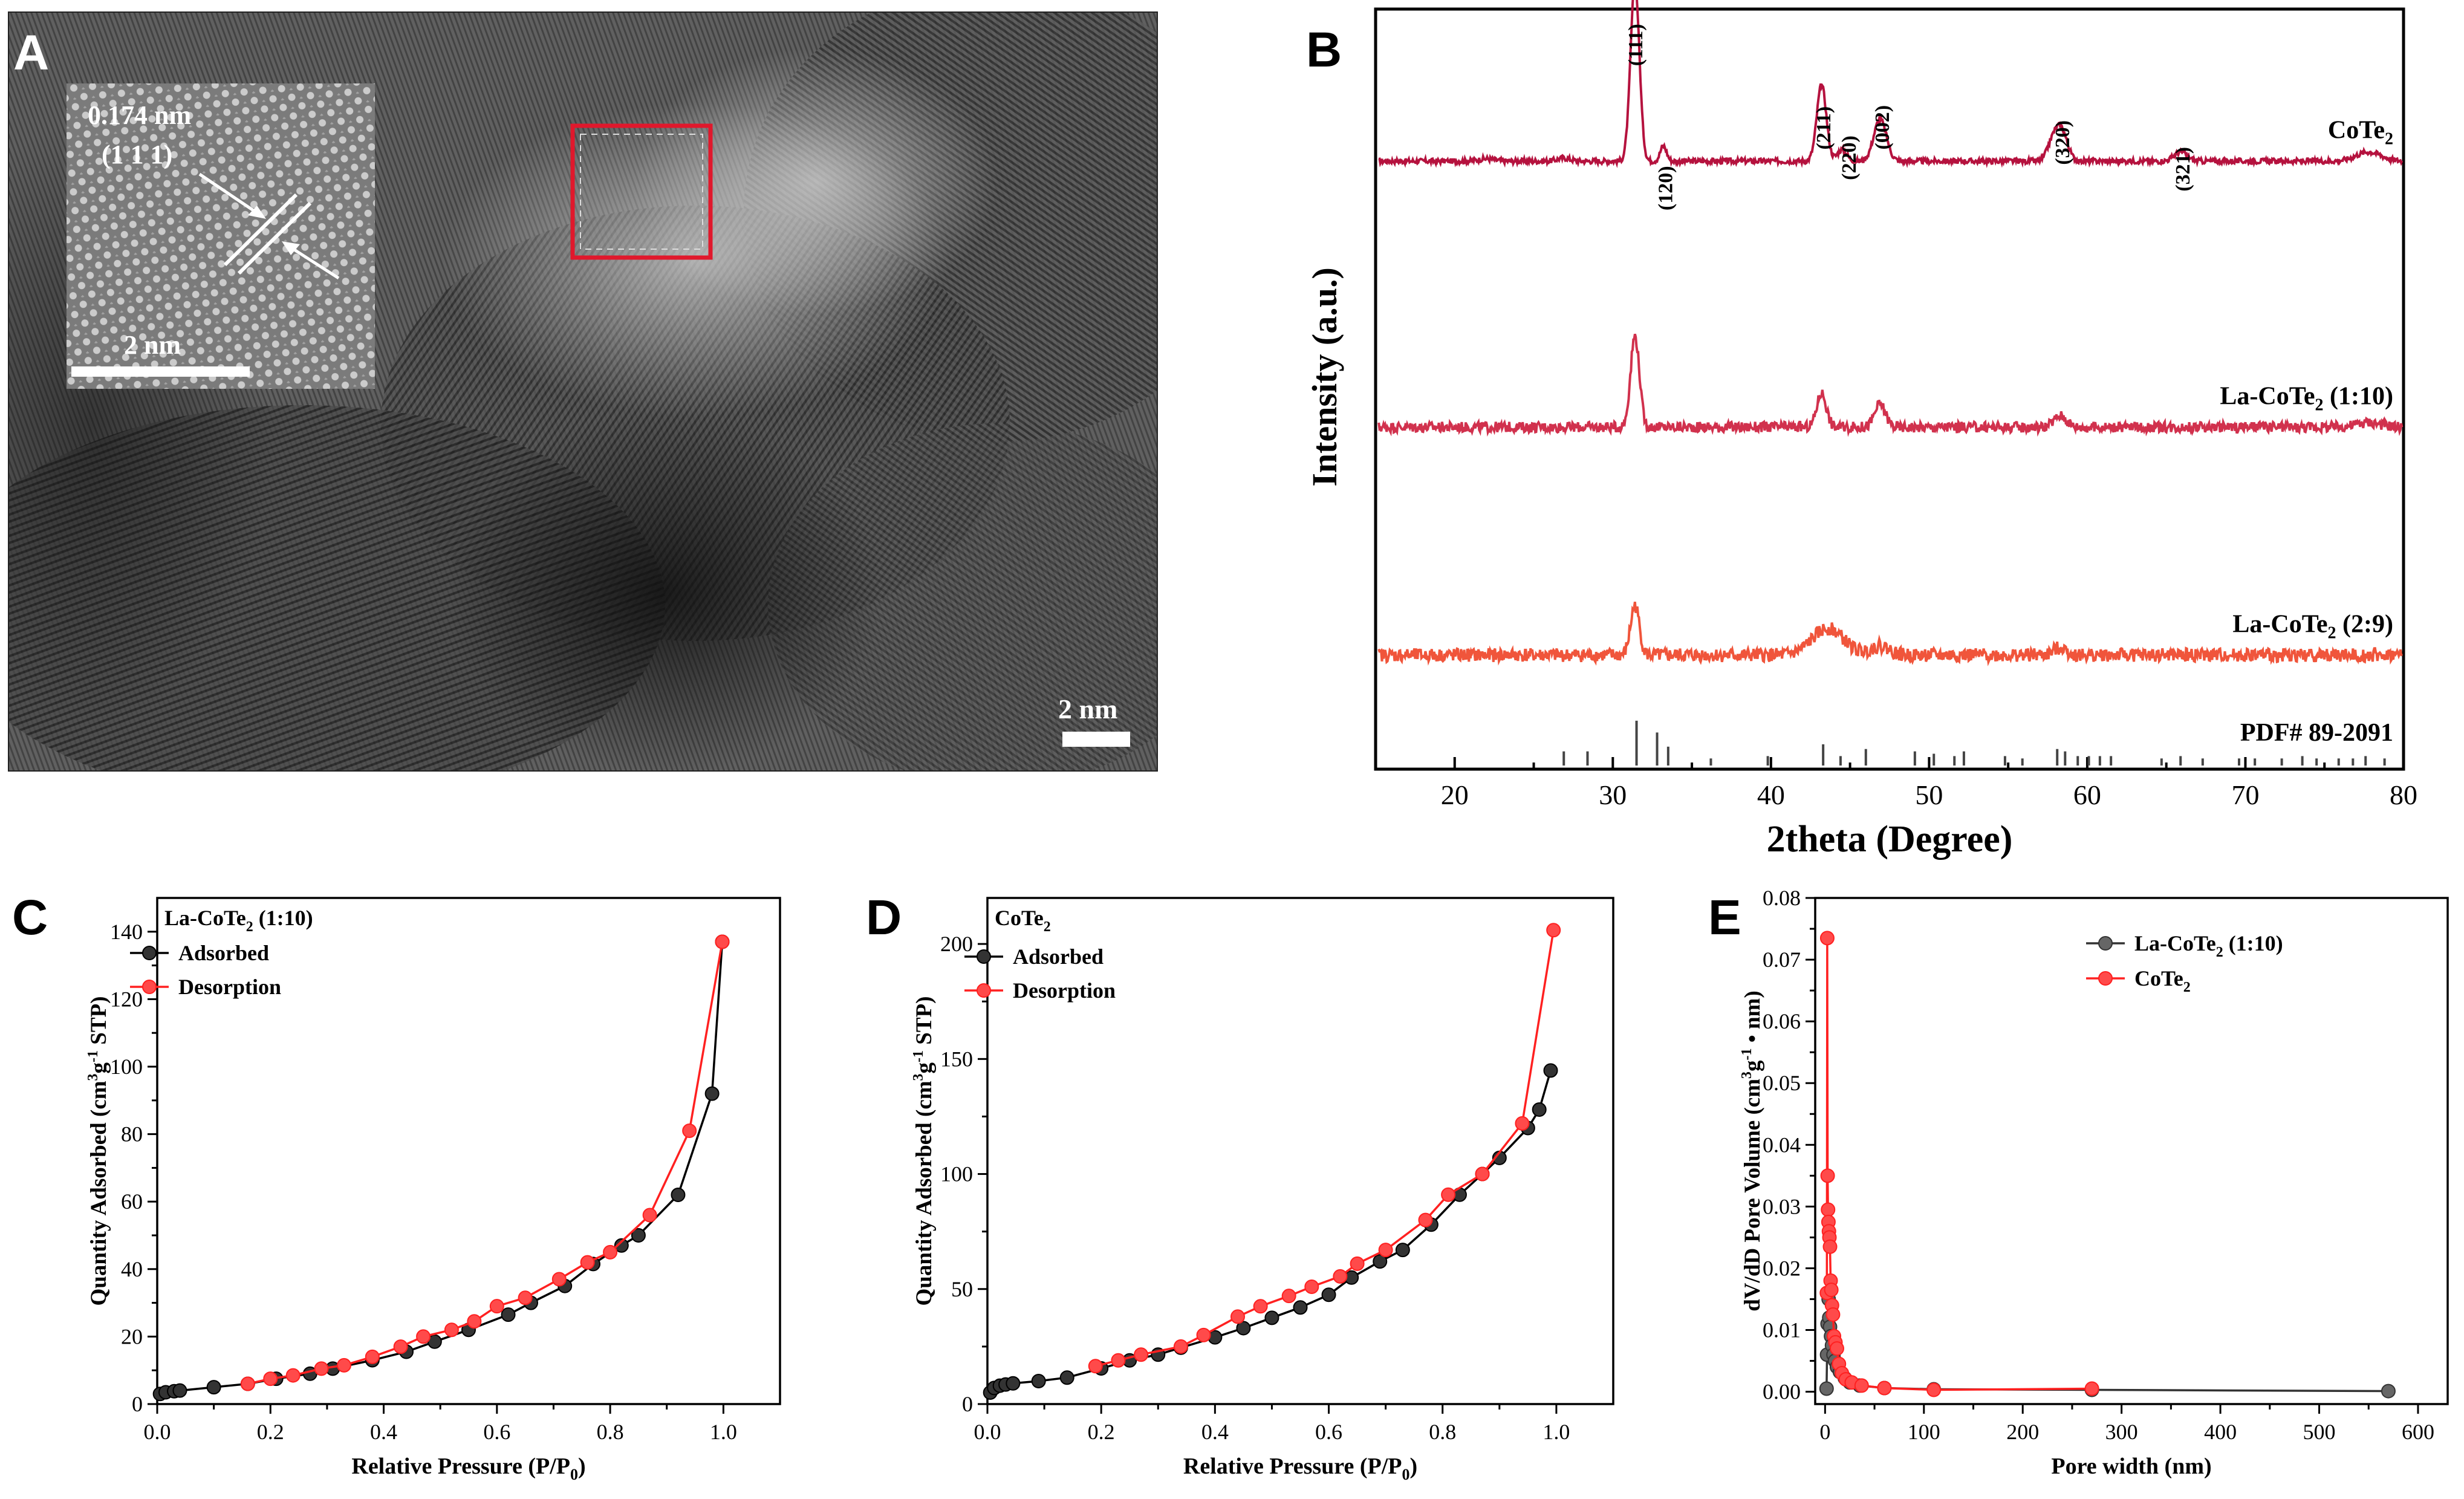  What do you see at coordinates (1300, 1151) in the screenshot?
I see `bet-cote2-frame` at bounding box center [1300, 1151].